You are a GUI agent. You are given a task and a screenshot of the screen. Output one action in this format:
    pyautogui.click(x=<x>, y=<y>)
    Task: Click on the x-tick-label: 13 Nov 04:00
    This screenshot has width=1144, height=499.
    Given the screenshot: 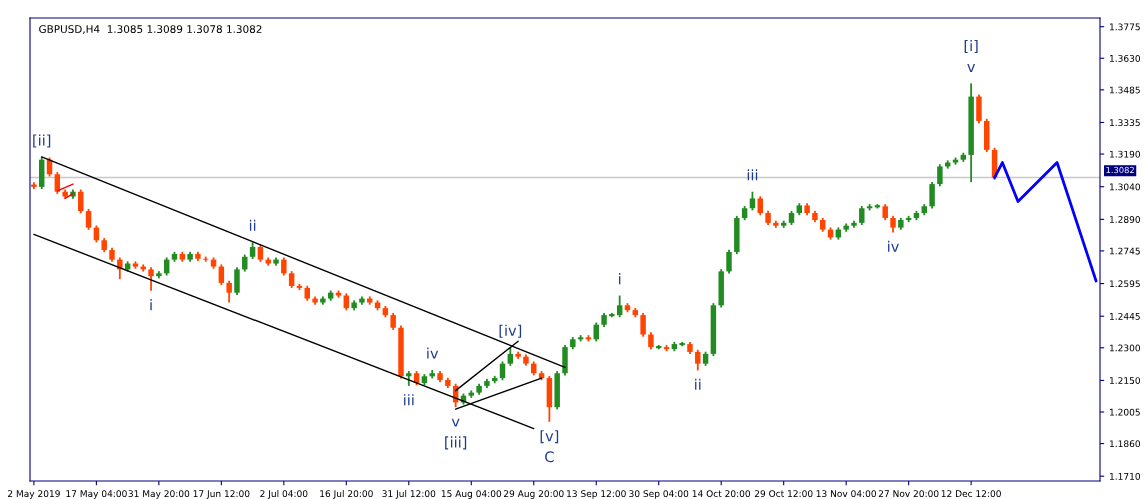 What is the action you would take?
    pyautogui.click(x=846, y=494)
    